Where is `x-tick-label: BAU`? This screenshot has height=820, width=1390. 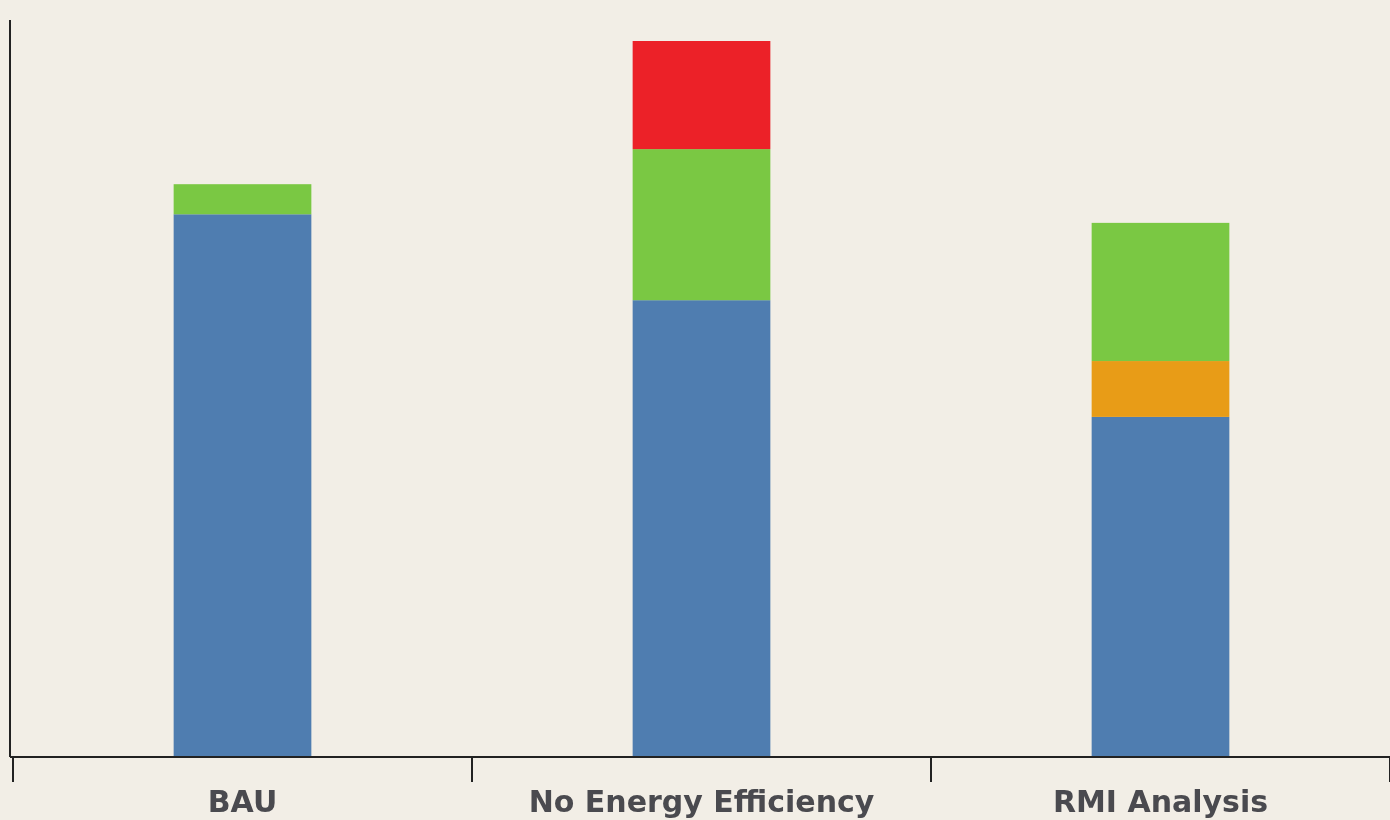
x-tick-label: BAU is located at coordinates (242, 801).